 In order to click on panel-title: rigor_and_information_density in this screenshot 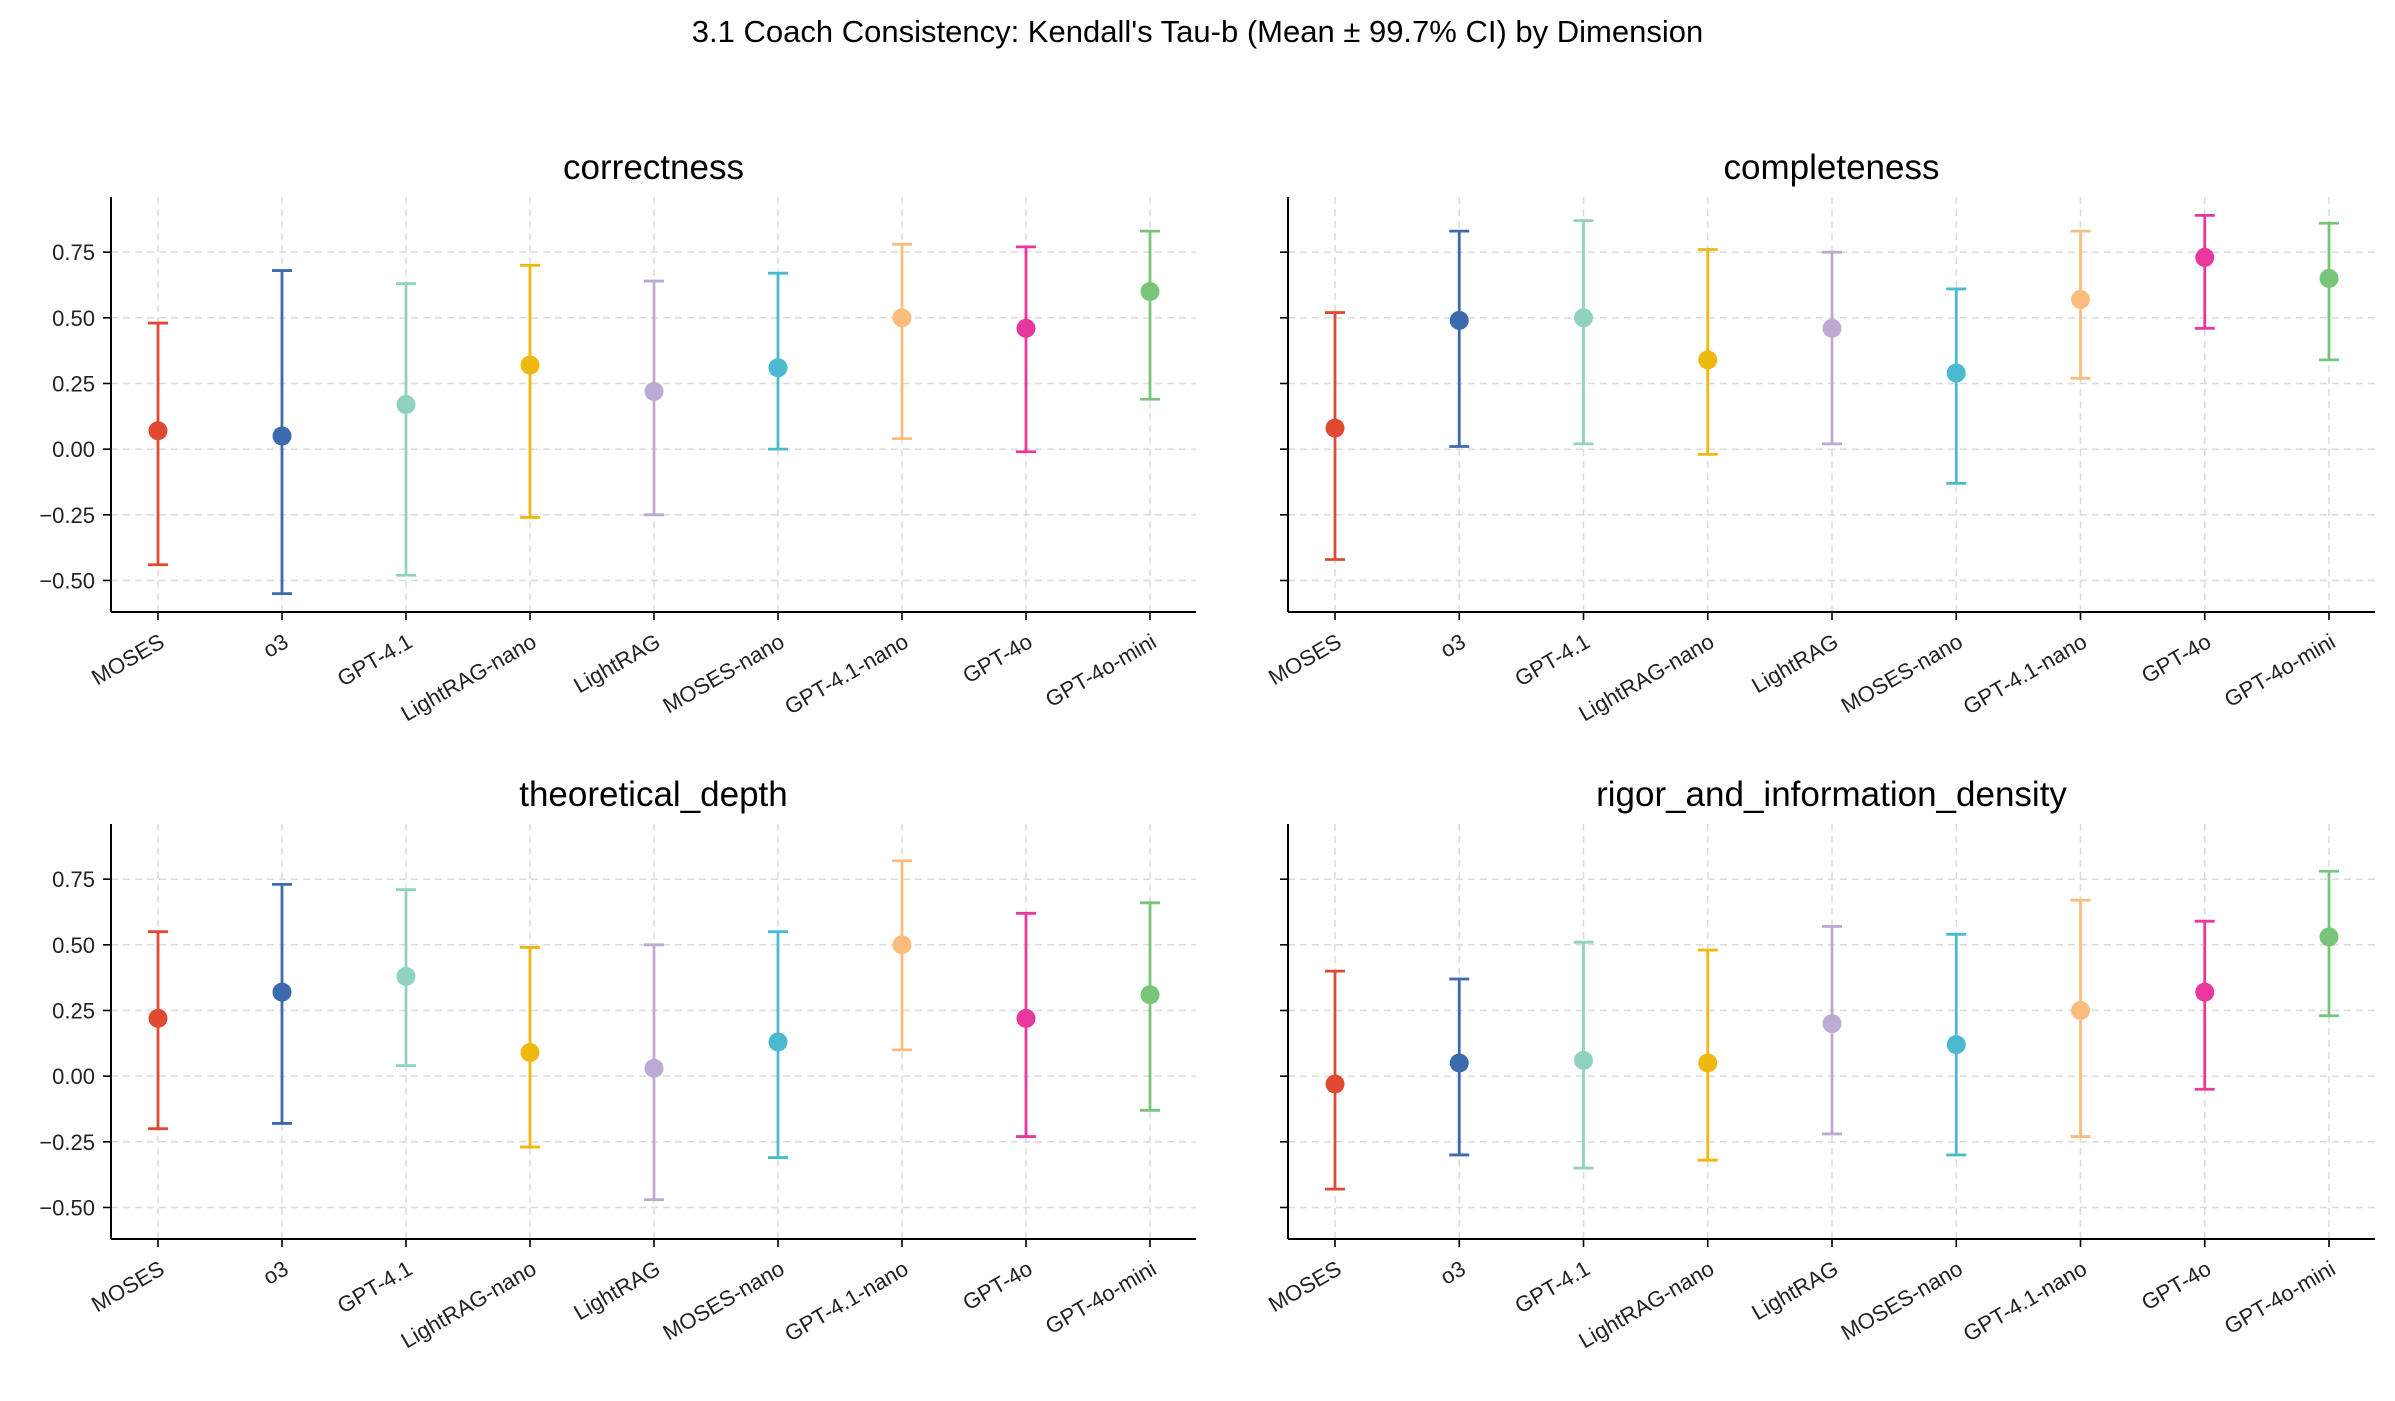, I will do `click(1831, 794)`.